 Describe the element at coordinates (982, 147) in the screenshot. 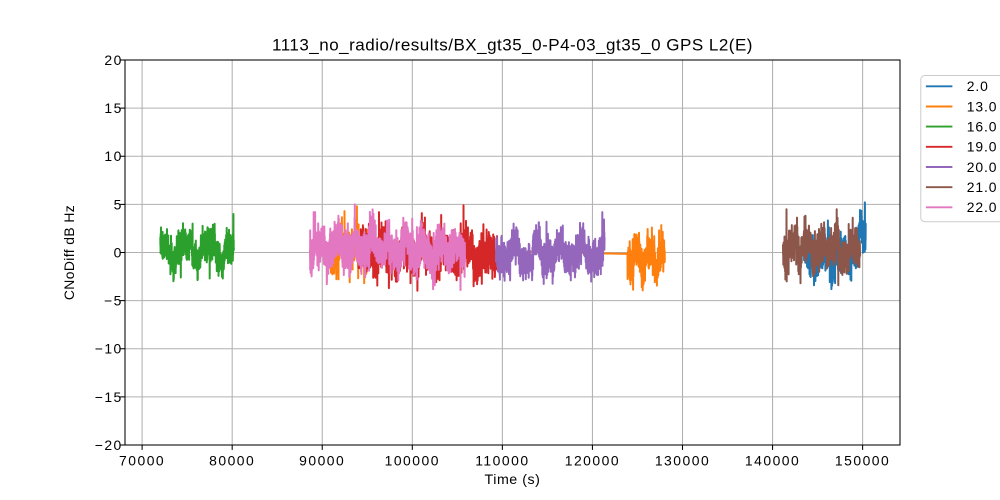

I see `svg-text: 19.0` at that location.